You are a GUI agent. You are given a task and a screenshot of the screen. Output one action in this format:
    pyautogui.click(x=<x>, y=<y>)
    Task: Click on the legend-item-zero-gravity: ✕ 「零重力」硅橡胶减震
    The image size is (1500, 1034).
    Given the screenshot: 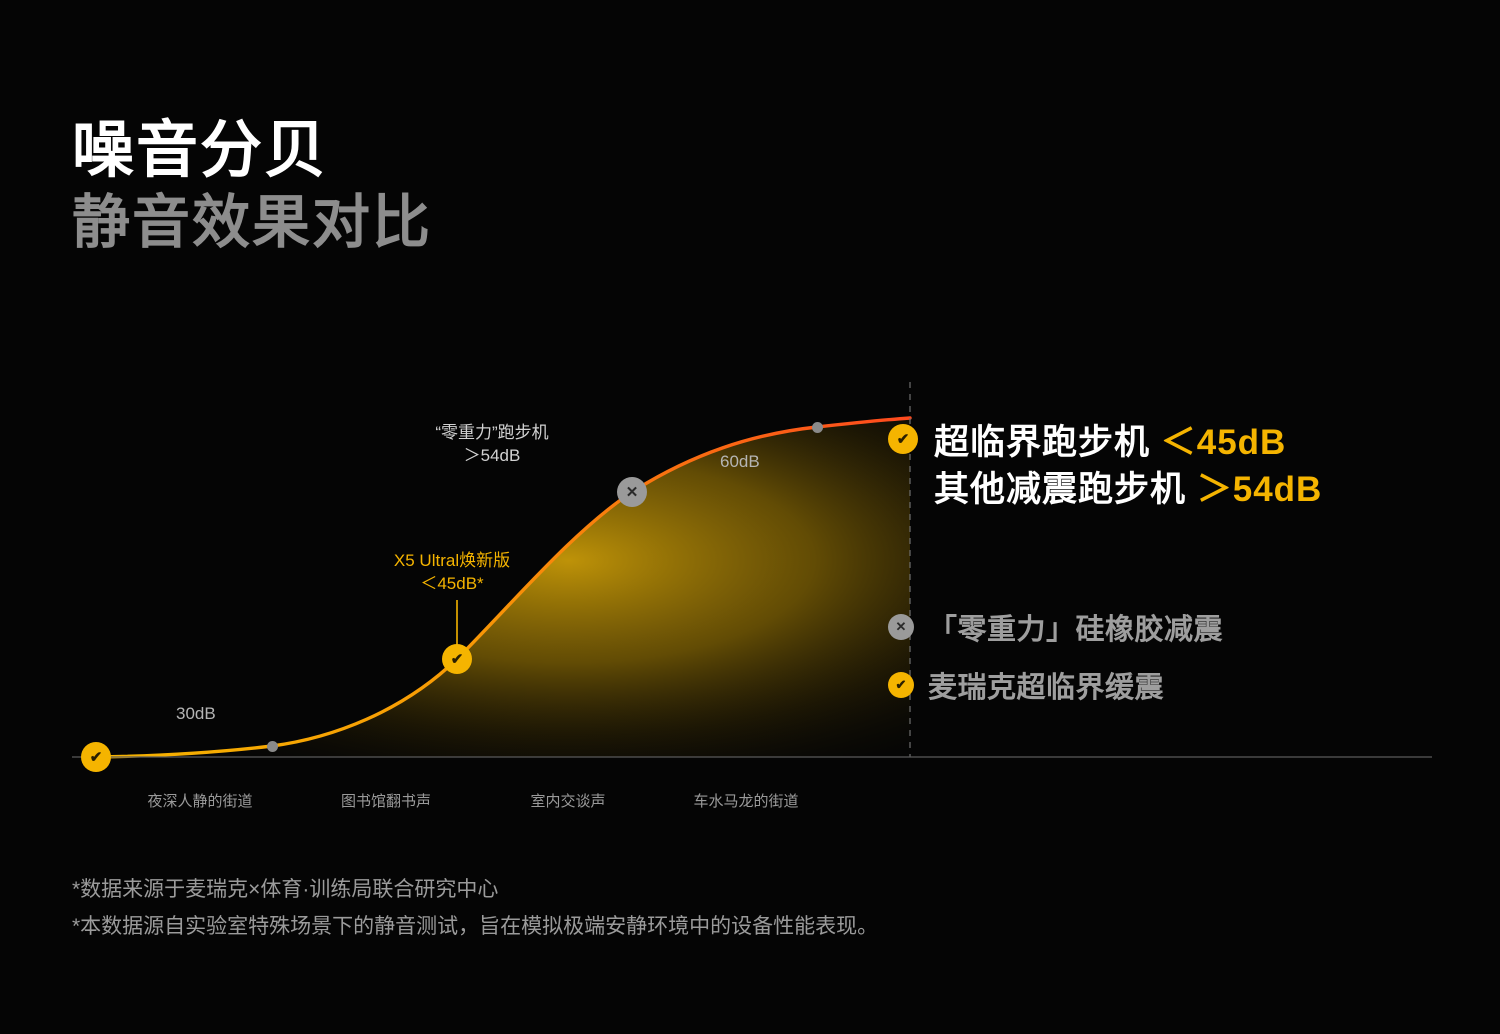 What is the action you would take?
    pyautogui.click(x=1168, y=627)
    